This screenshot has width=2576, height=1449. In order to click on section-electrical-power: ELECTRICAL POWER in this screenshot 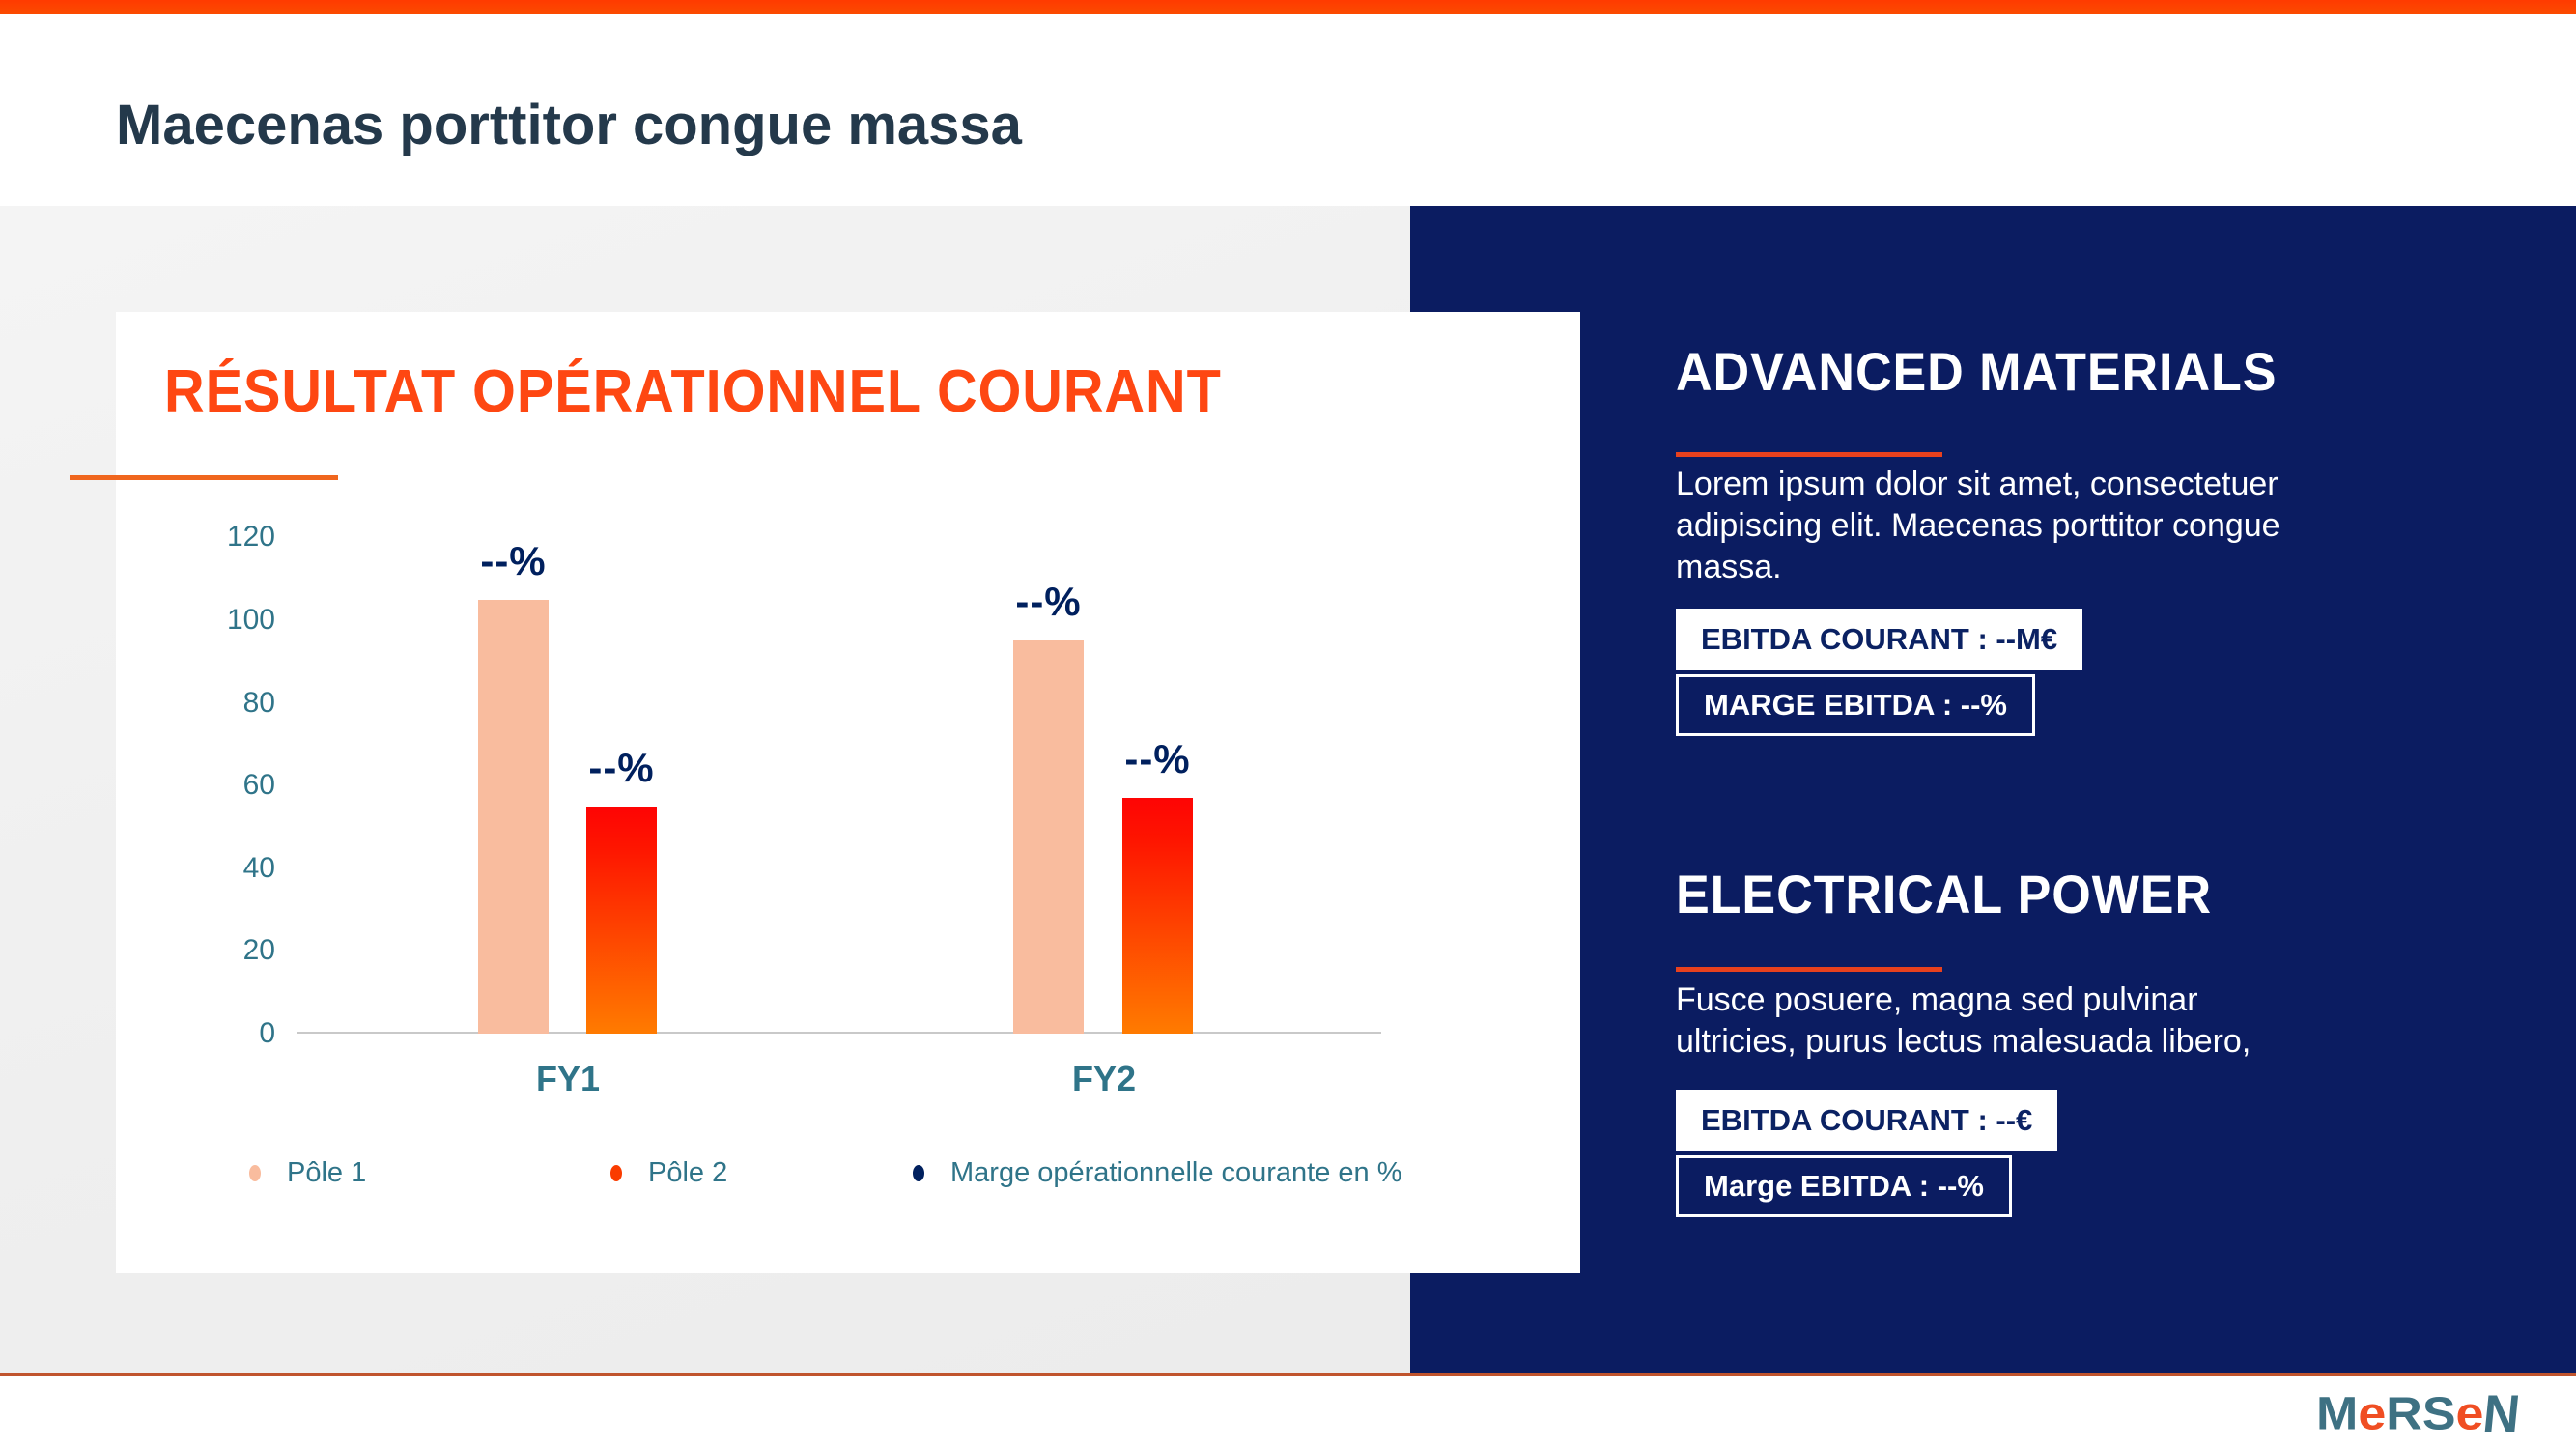, I will do `click(2052, 894)`.